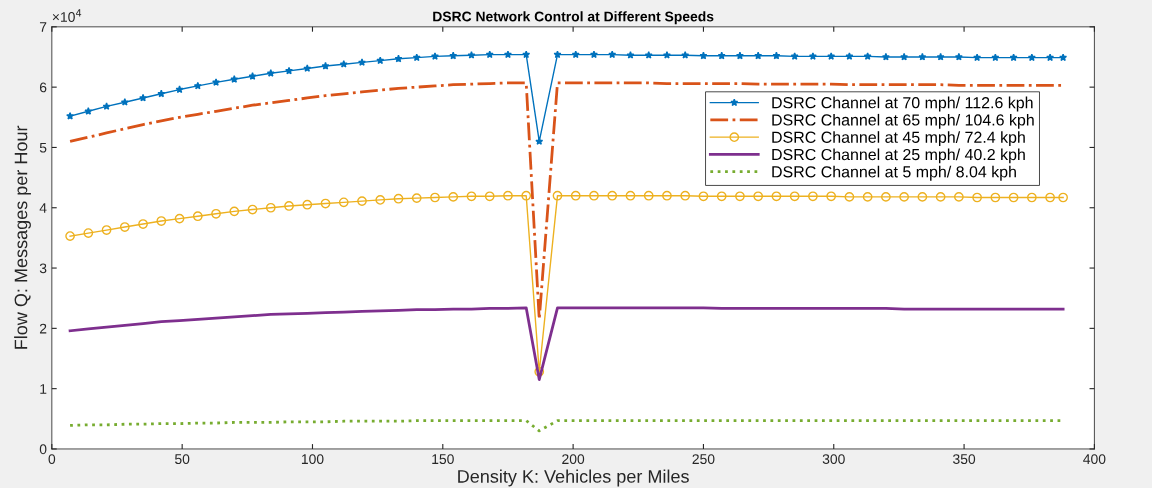 The height and width of the screenshot is (488, 1152). What do you see at coordinates (43, 389) in the screenshot?
I see `y-tick-label: 1` at bounding box center [43, 389].